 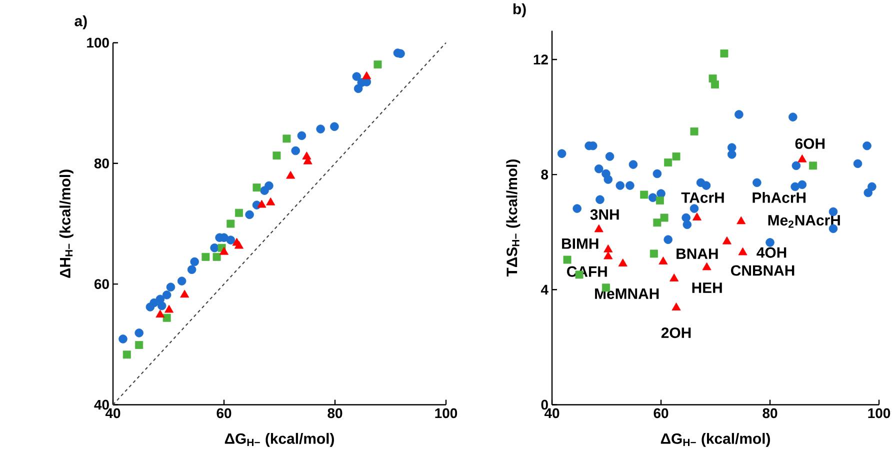 I want to click on annotation: 4OH, so click(x=771, y=252).